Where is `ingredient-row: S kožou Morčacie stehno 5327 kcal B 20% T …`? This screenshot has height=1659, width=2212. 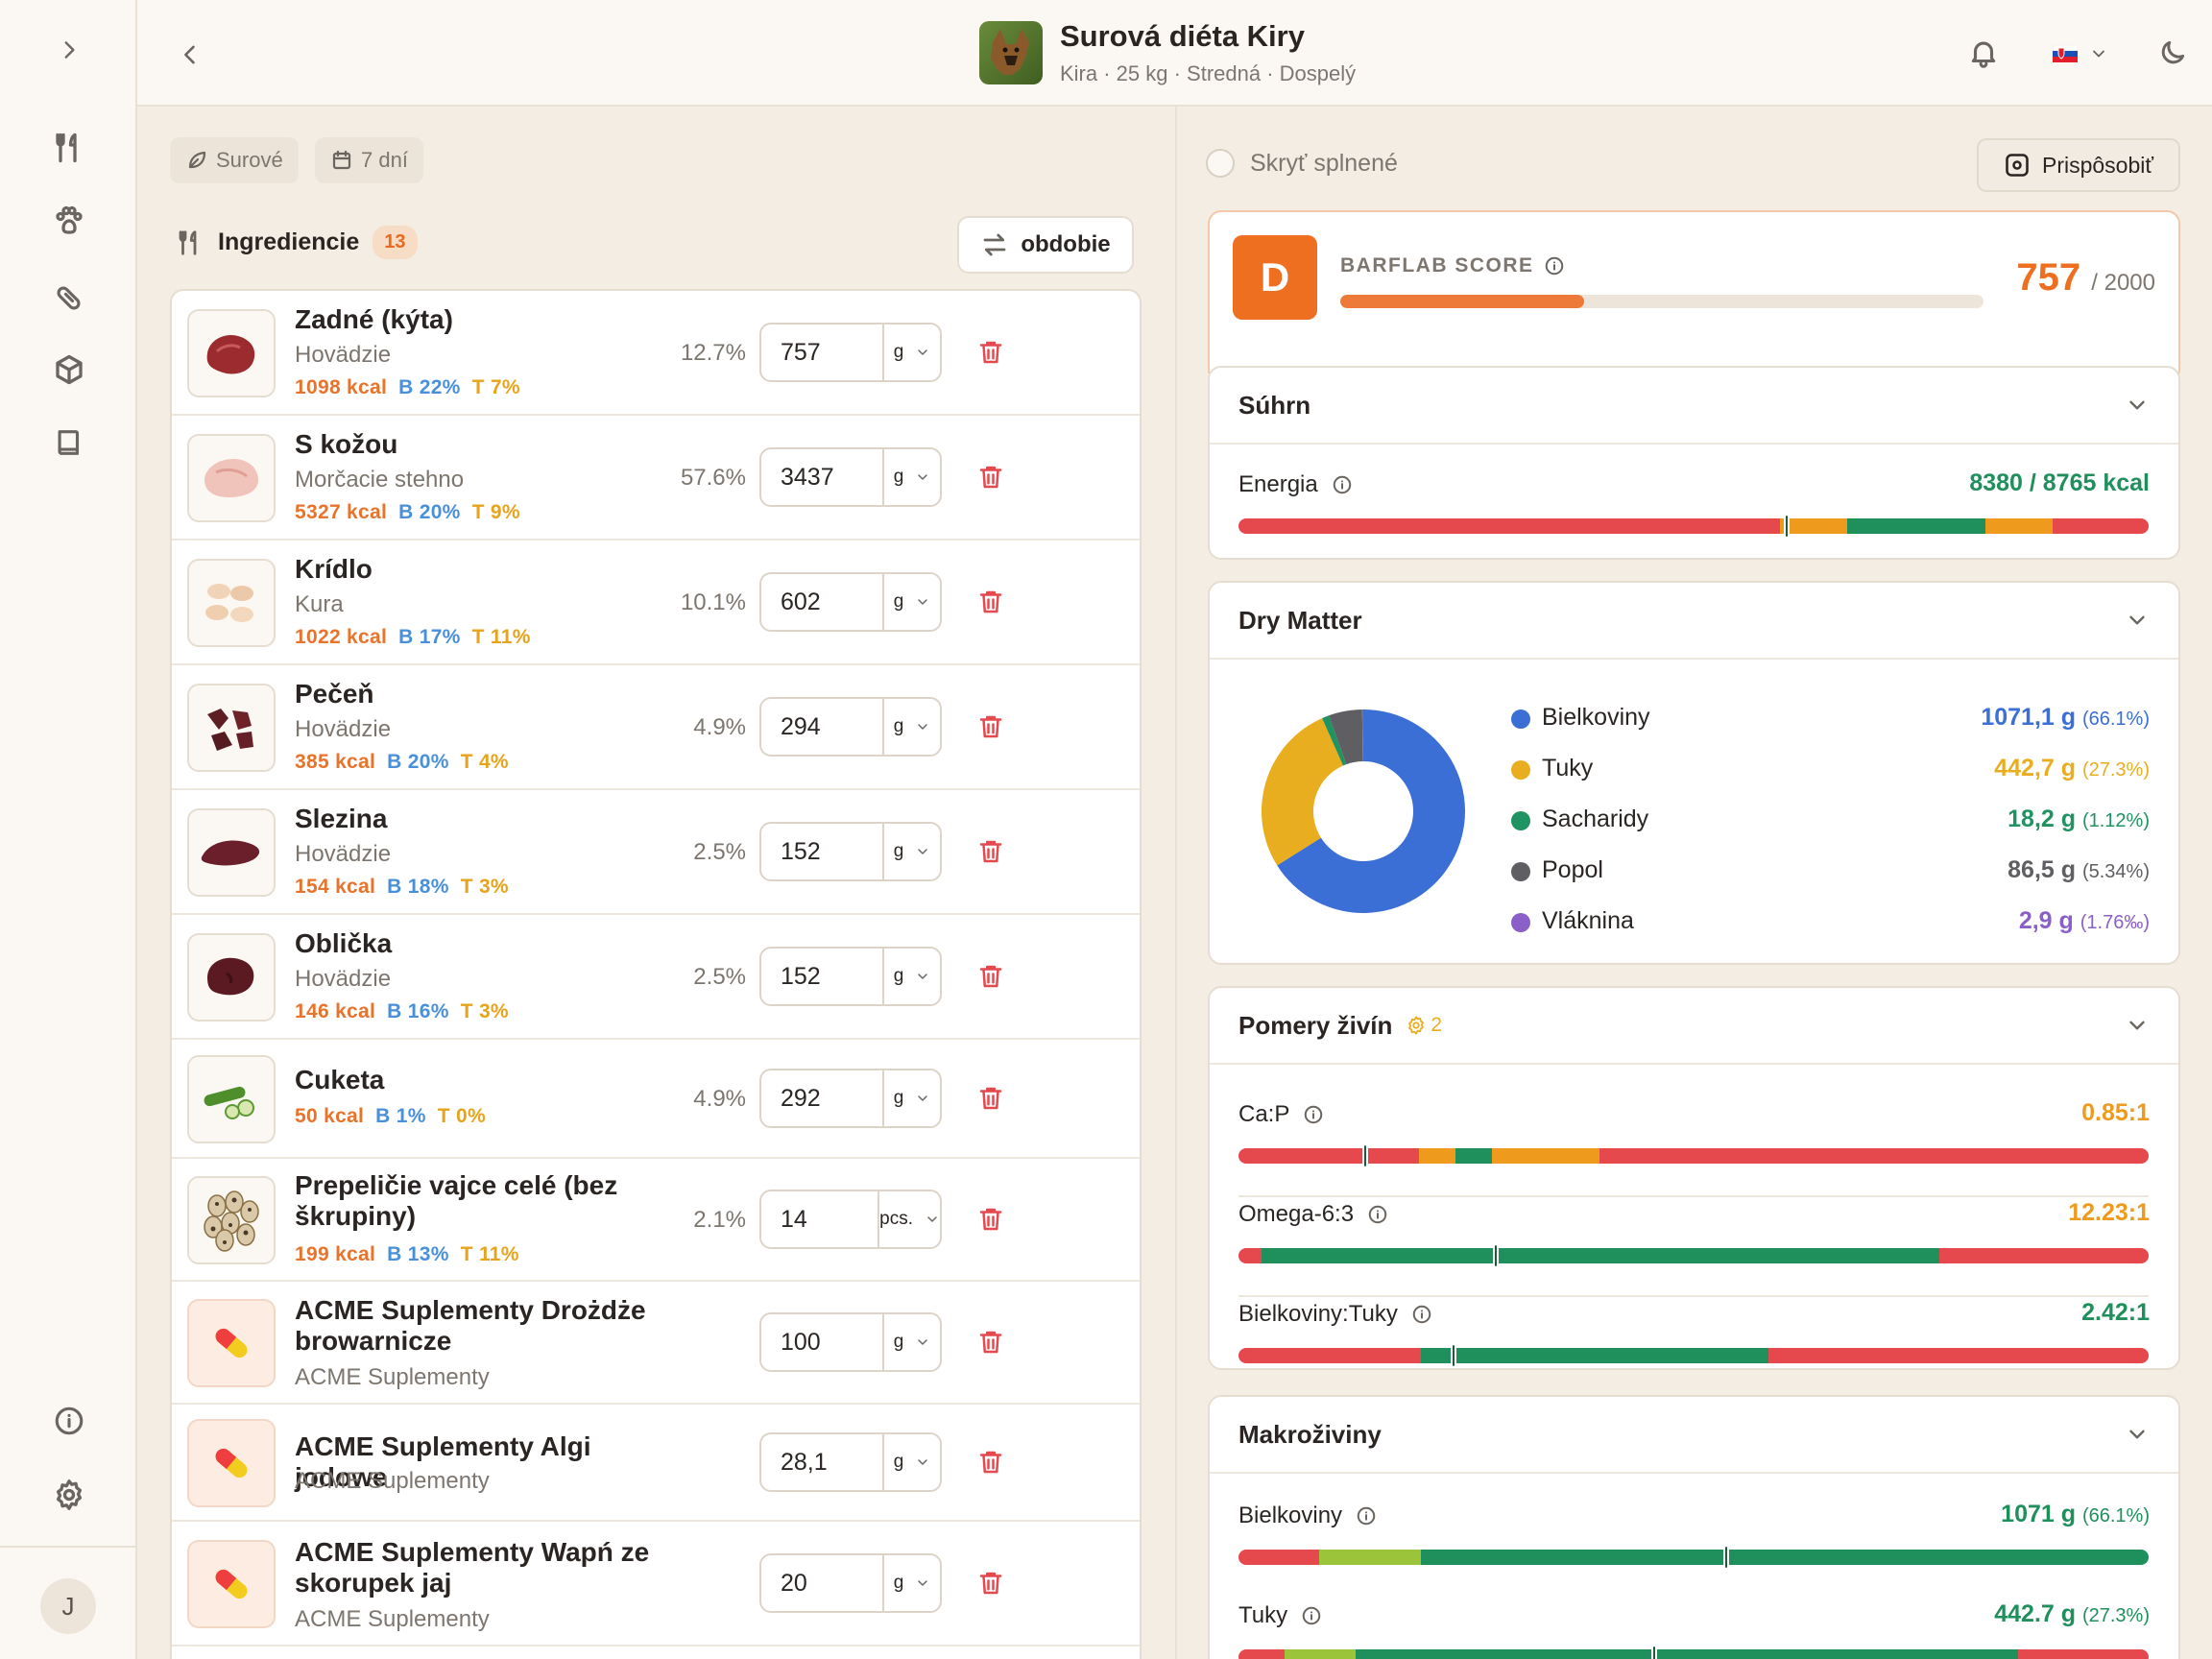
ingredient-row: S kožou Morčacie stehno 5327 kcal B 20% T … is located at coordinates (656, 478).